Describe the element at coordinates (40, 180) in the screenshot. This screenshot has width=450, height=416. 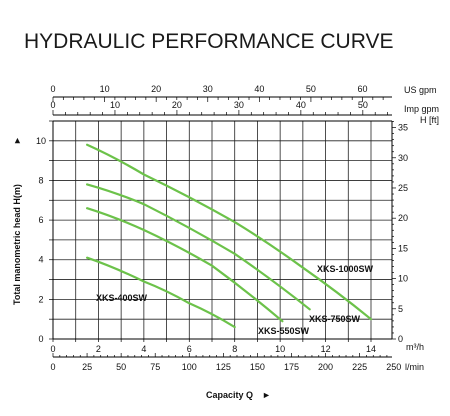
I see `head-m-tick-label: 8` at that location.